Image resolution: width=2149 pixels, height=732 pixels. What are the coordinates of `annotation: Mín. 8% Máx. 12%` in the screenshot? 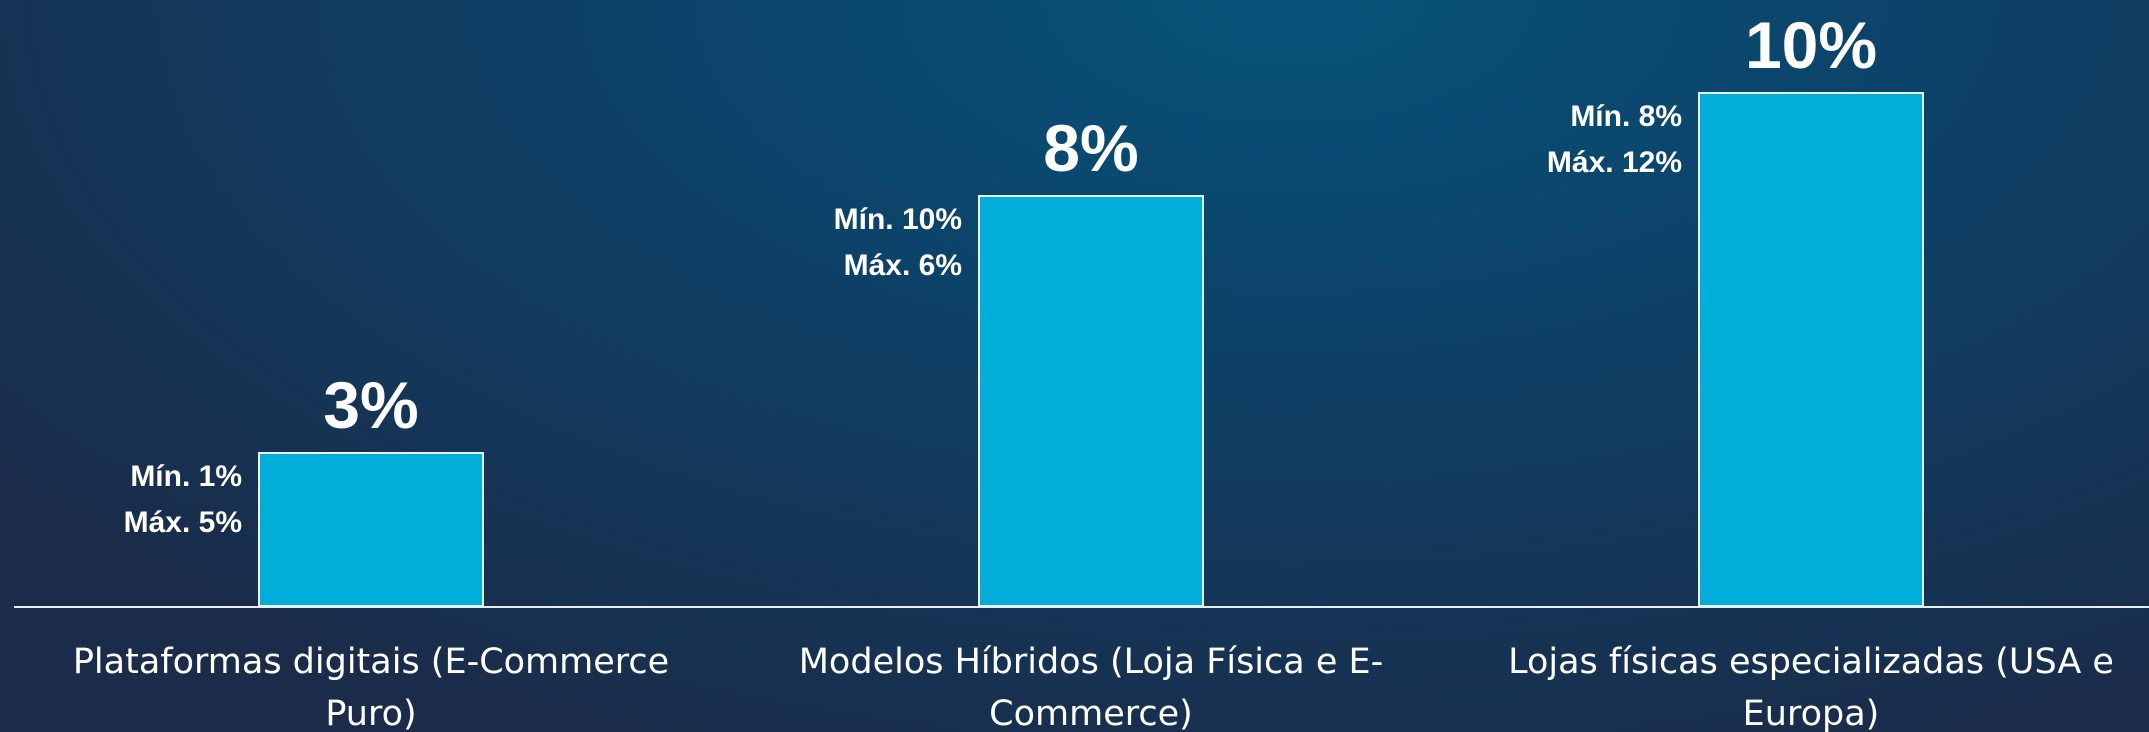 It's located at (1614, 140).